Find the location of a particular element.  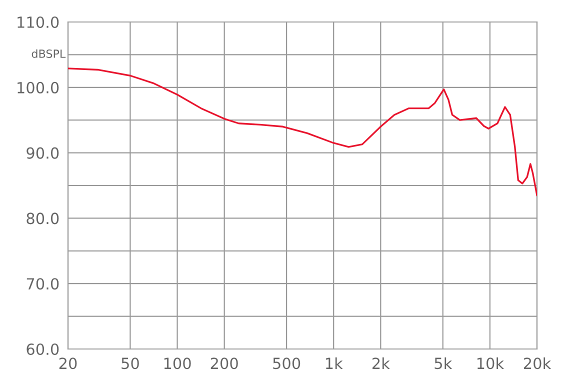

x-tick-label: 5k is located at coordinates (443, 363).